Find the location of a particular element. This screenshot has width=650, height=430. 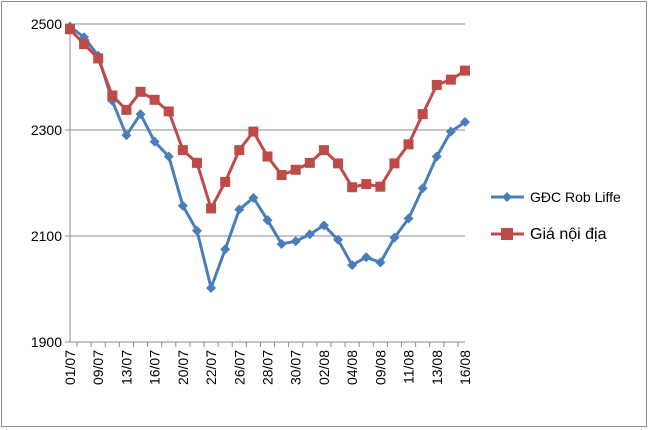

x-tick-label: 16/08 is located at coordinates (465, 367).